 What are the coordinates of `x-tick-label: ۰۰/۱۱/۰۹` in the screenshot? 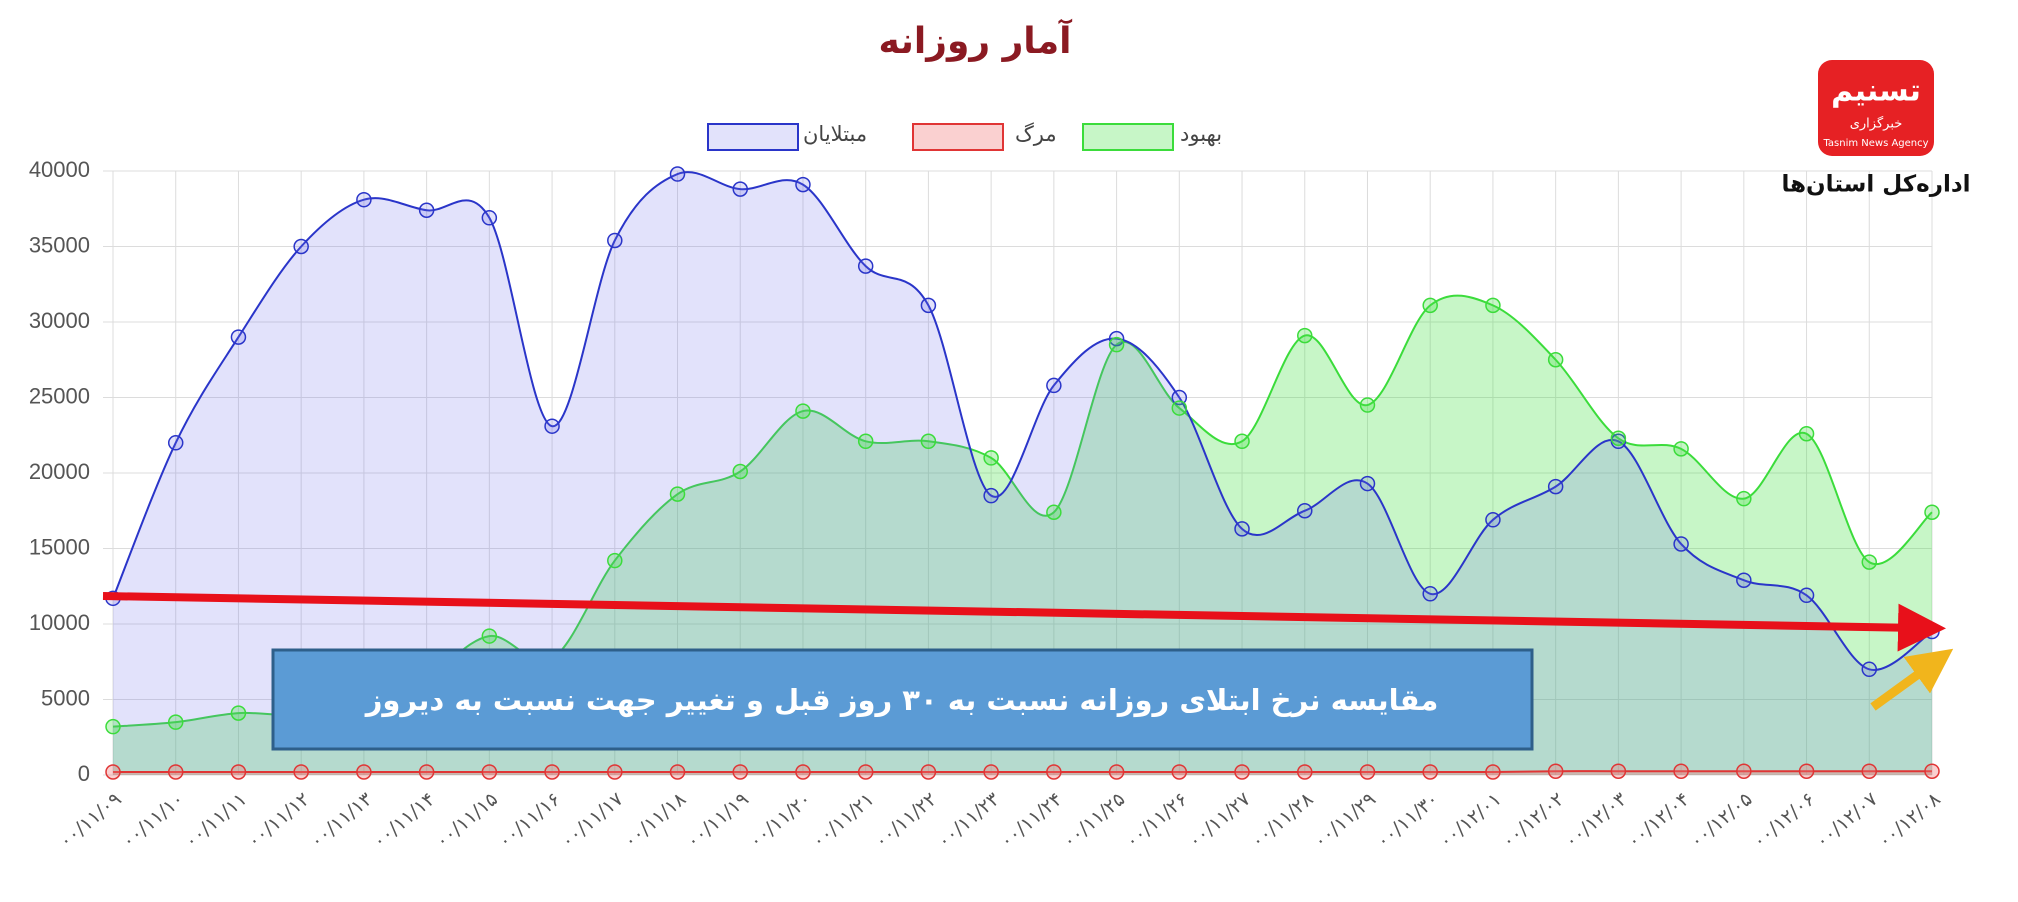 It's located at (90, 820).